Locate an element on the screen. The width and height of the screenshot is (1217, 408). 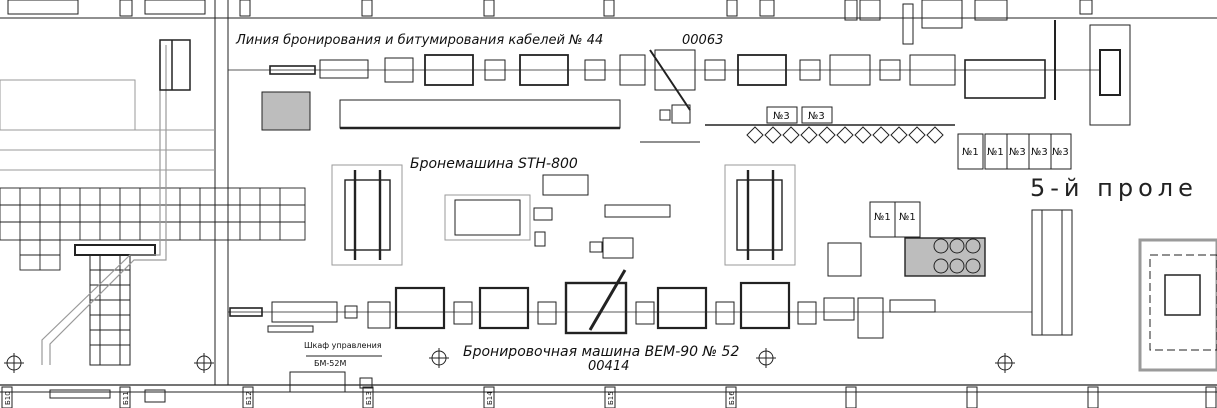
span-5-label: 5-й проле is located at coordinates (1114, 188).